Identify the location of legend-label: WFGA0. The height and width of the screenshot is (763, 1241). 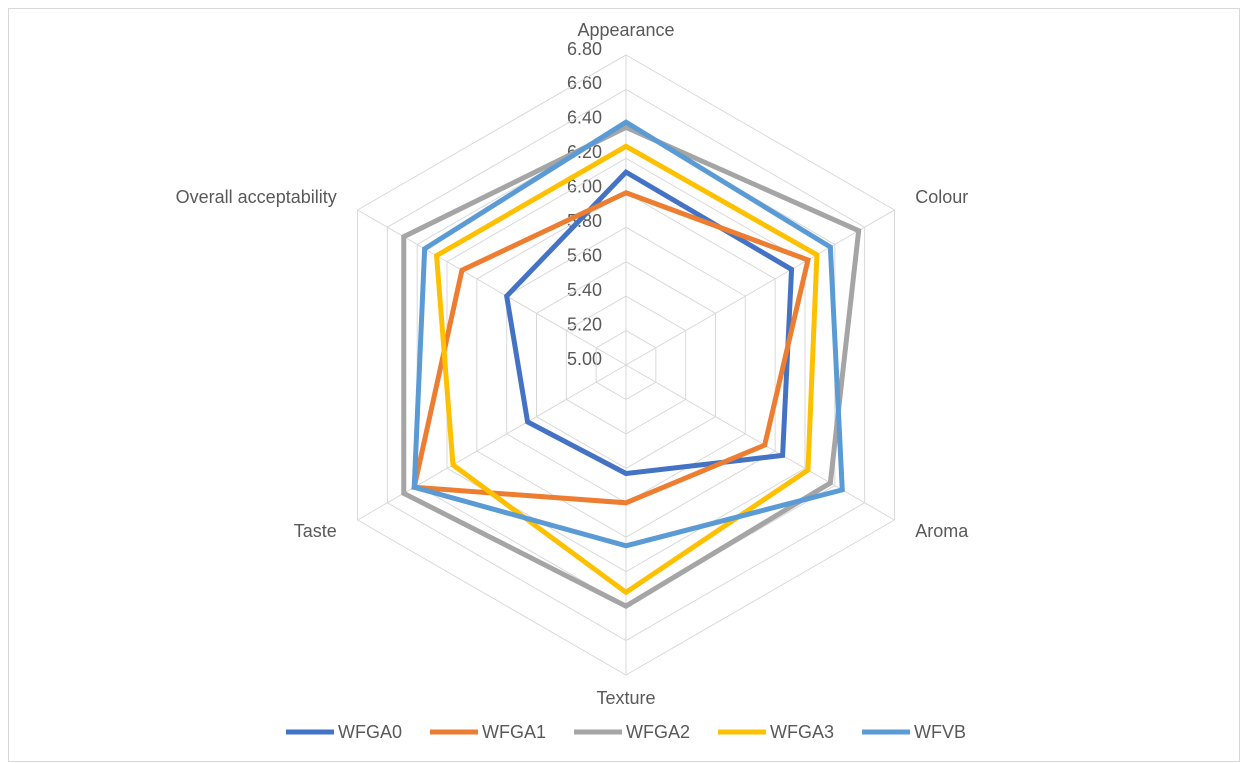
(370, 732).